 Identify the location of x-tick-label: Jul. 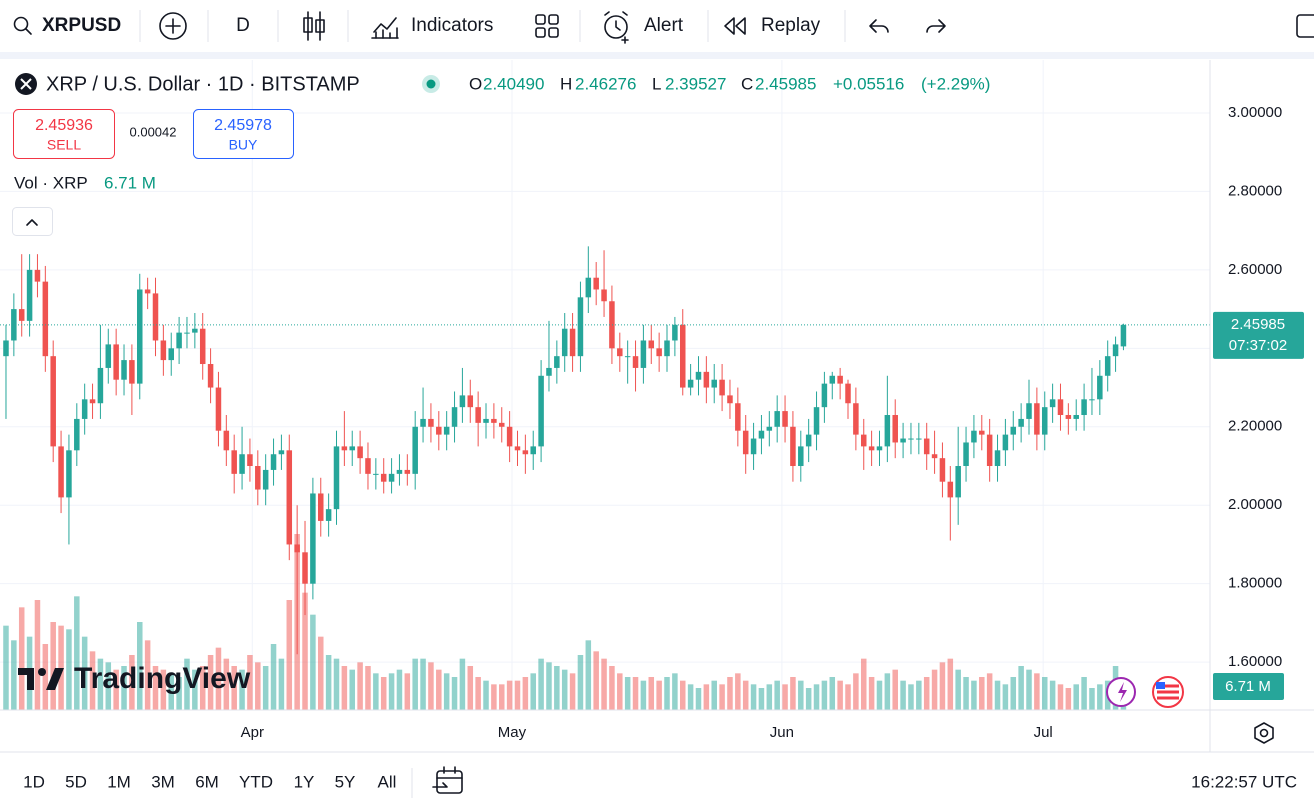
(1043, 732).